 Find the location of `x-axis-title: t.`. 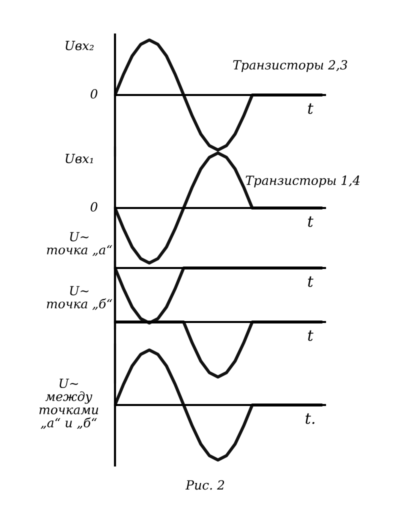

x-axis-title: t. is located at coordinates (310, 418).